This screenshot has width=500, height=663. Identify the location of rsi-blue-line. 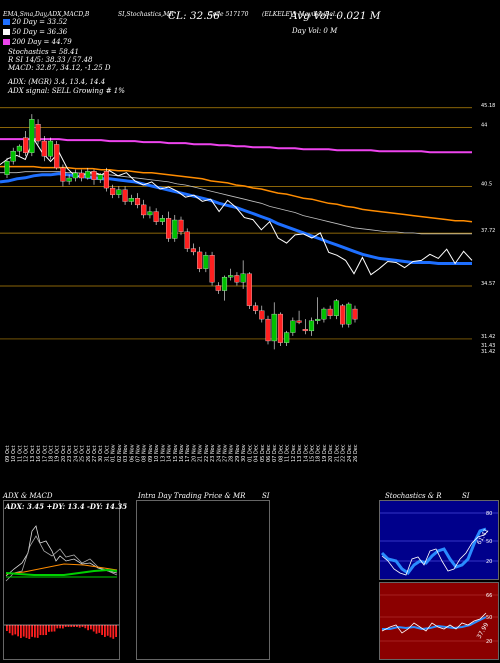
(434, 623).